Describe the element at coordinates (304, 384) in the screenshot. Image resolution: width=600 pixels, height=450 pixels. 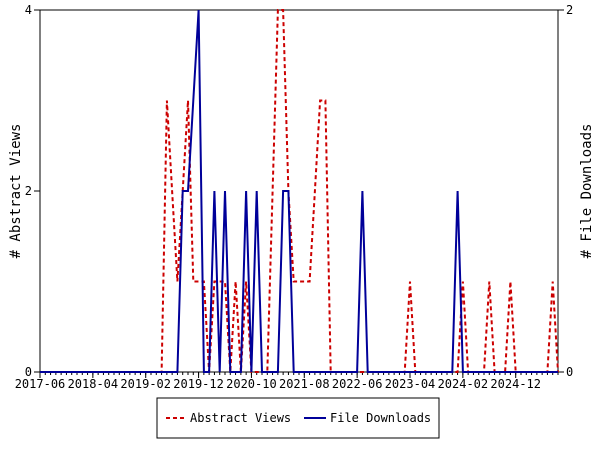
I see `x-tick-label: 2021-08` at that location.